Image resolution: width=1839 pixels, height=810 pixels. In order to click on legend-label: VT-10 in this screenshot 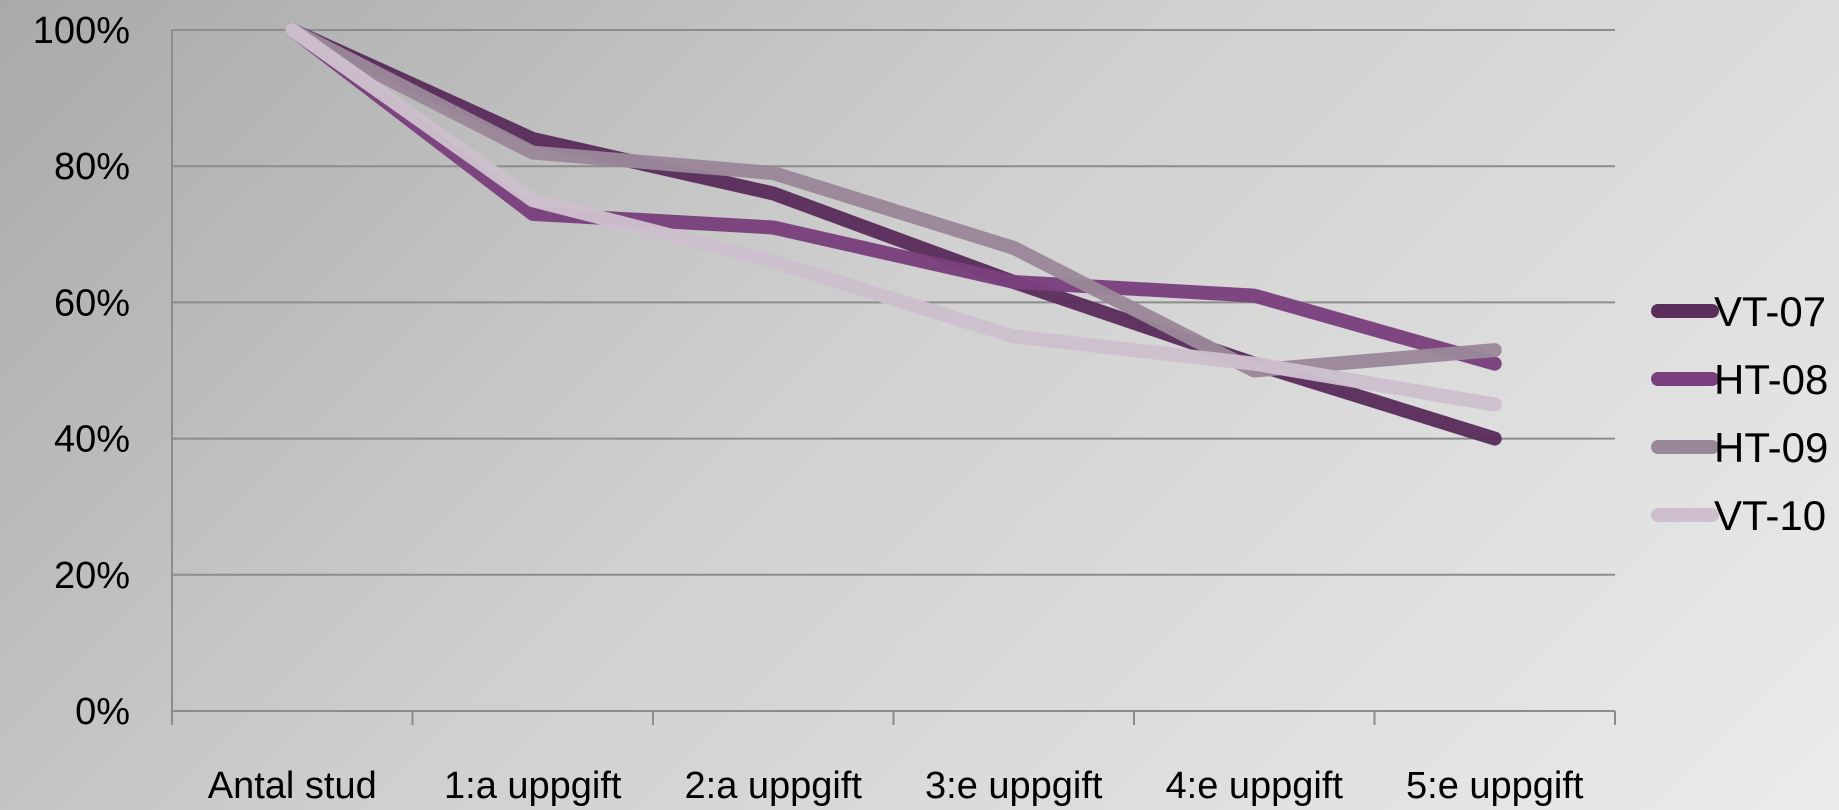, I will do `click(1770, 515)`.